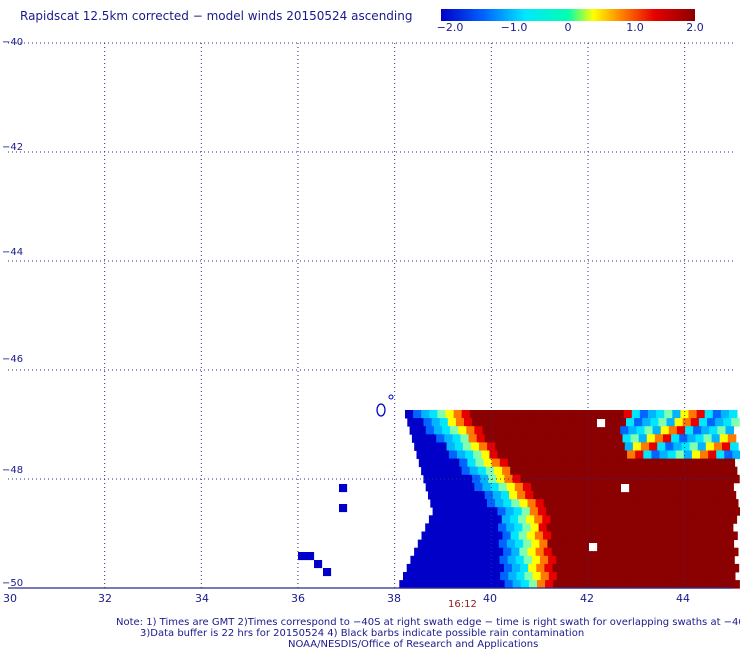 Image resolution: width=740 pixels, height=650 pixels. I want to click on lon-label: 38, so click(394, 598).